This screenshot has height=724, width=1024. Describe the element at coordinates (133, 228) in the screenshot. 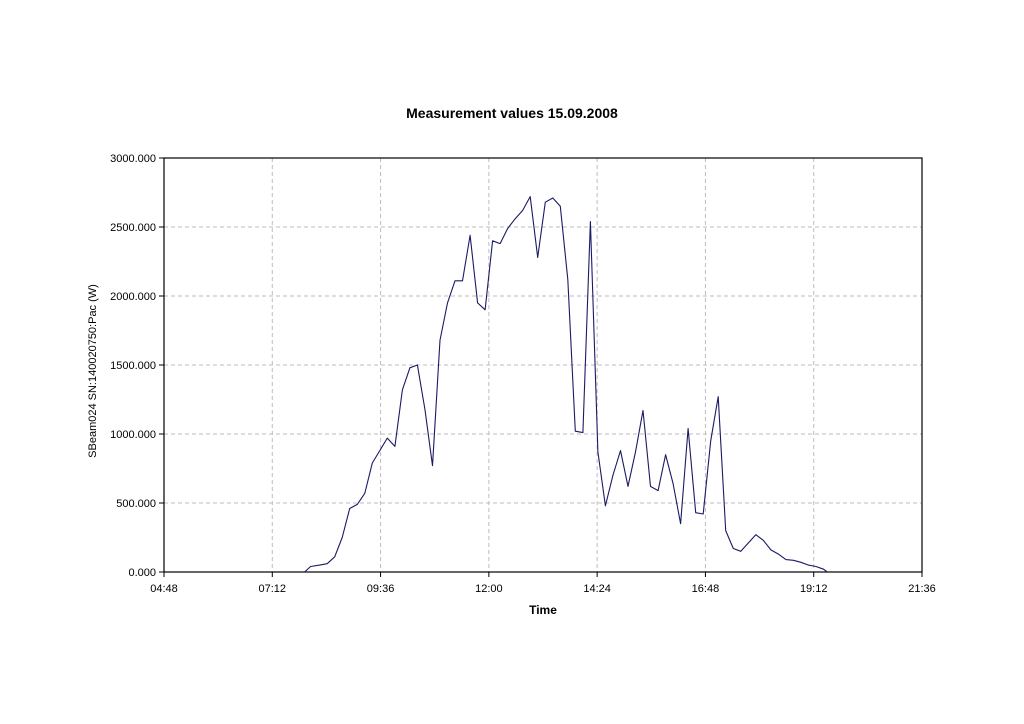

I see `y-tick-label: 2500.000` at that location.